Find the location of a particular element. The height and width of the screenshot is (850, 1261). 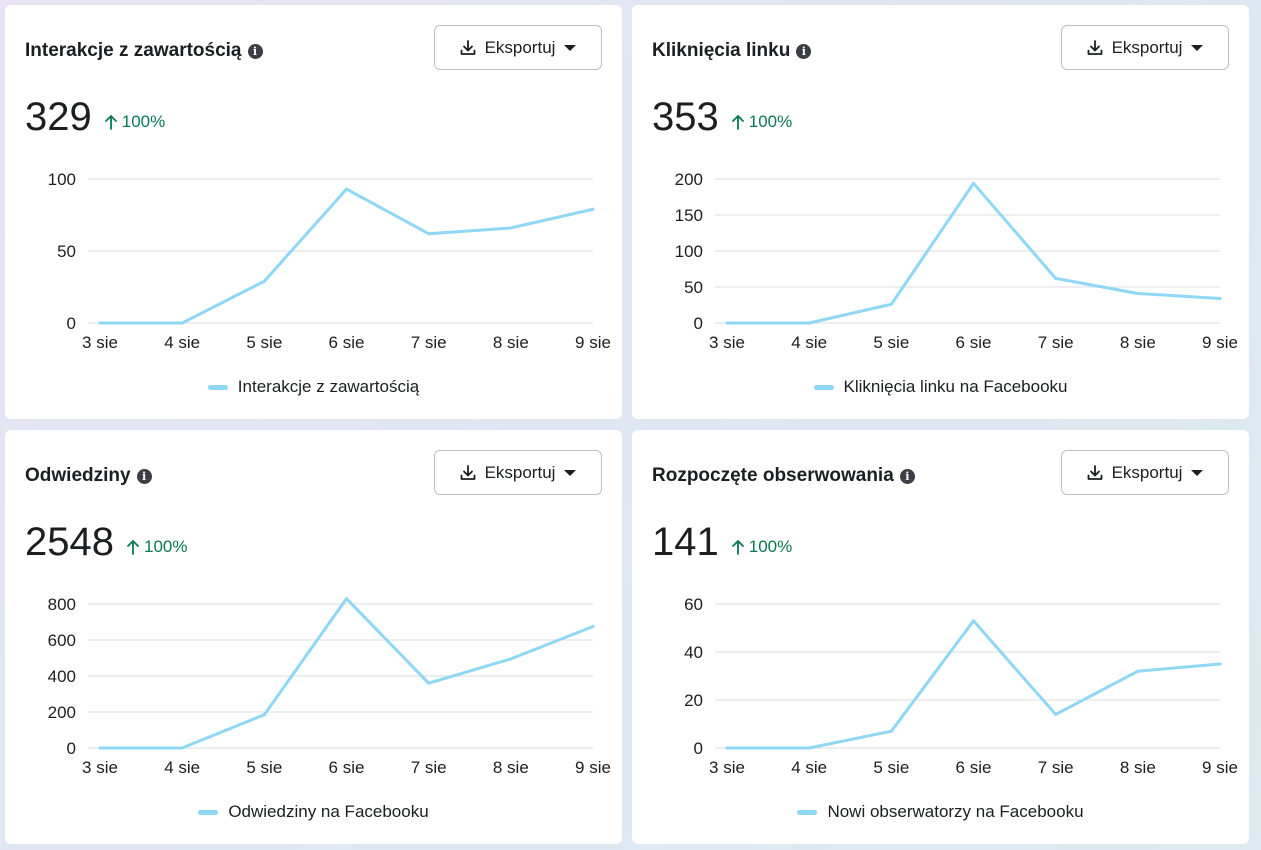

legend: Interakcje z zawartością is located at coordinates (313, 387).